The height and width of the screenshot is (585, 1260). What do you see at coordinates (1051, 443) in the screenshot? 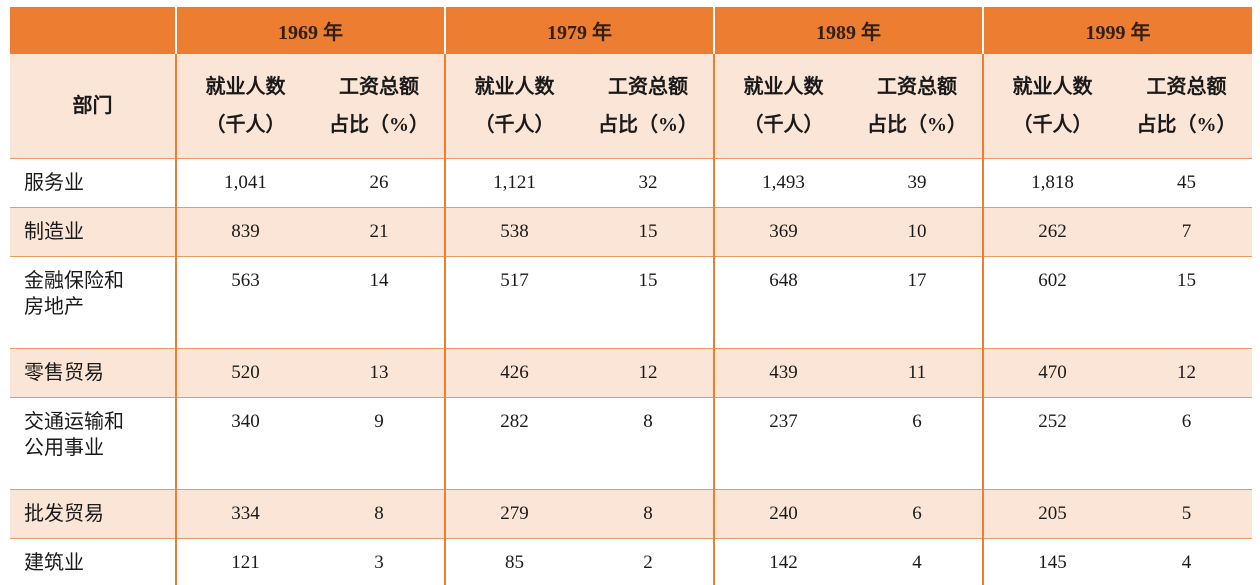
I see `value-cell: 252` at bounding box center [1051, 443].